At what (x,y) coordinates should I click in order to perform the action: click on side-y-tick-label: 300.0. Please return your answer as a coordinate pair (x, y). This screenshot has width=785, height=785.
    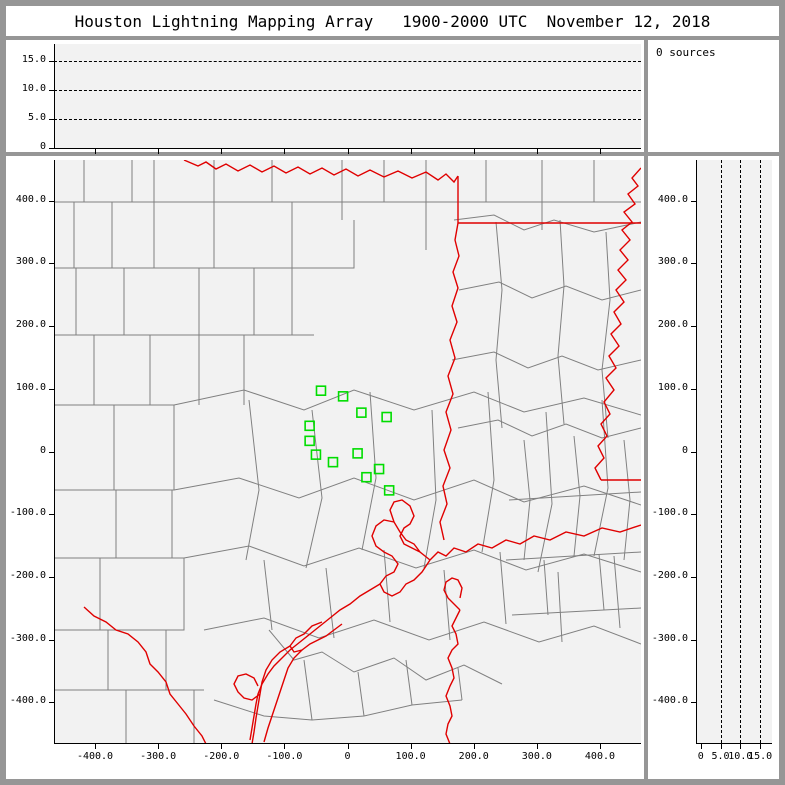
    Looking at the image, I should click on (672, 262).